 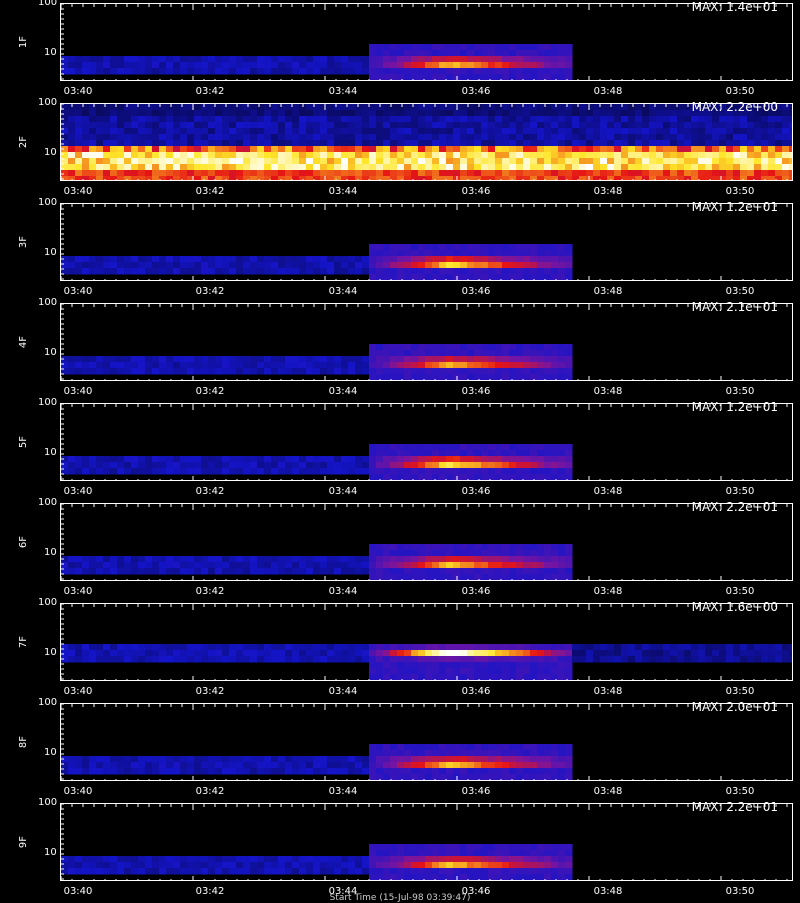 I want to click on panel-ylabel: 7F, so click(x=28, y=642).